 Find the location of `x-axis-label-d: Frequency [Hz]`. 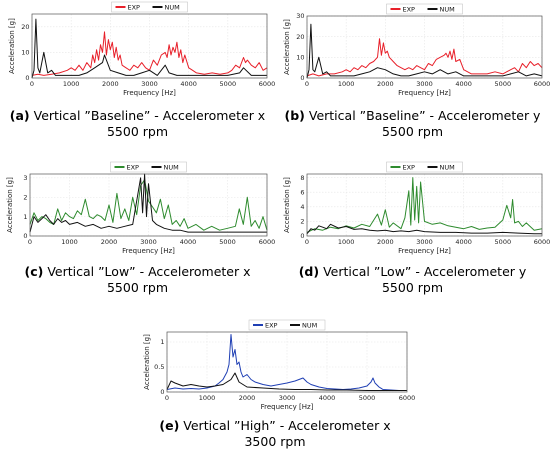

x-axis-label-d: Frequency [Hz] is located at coordinates (424, 251).